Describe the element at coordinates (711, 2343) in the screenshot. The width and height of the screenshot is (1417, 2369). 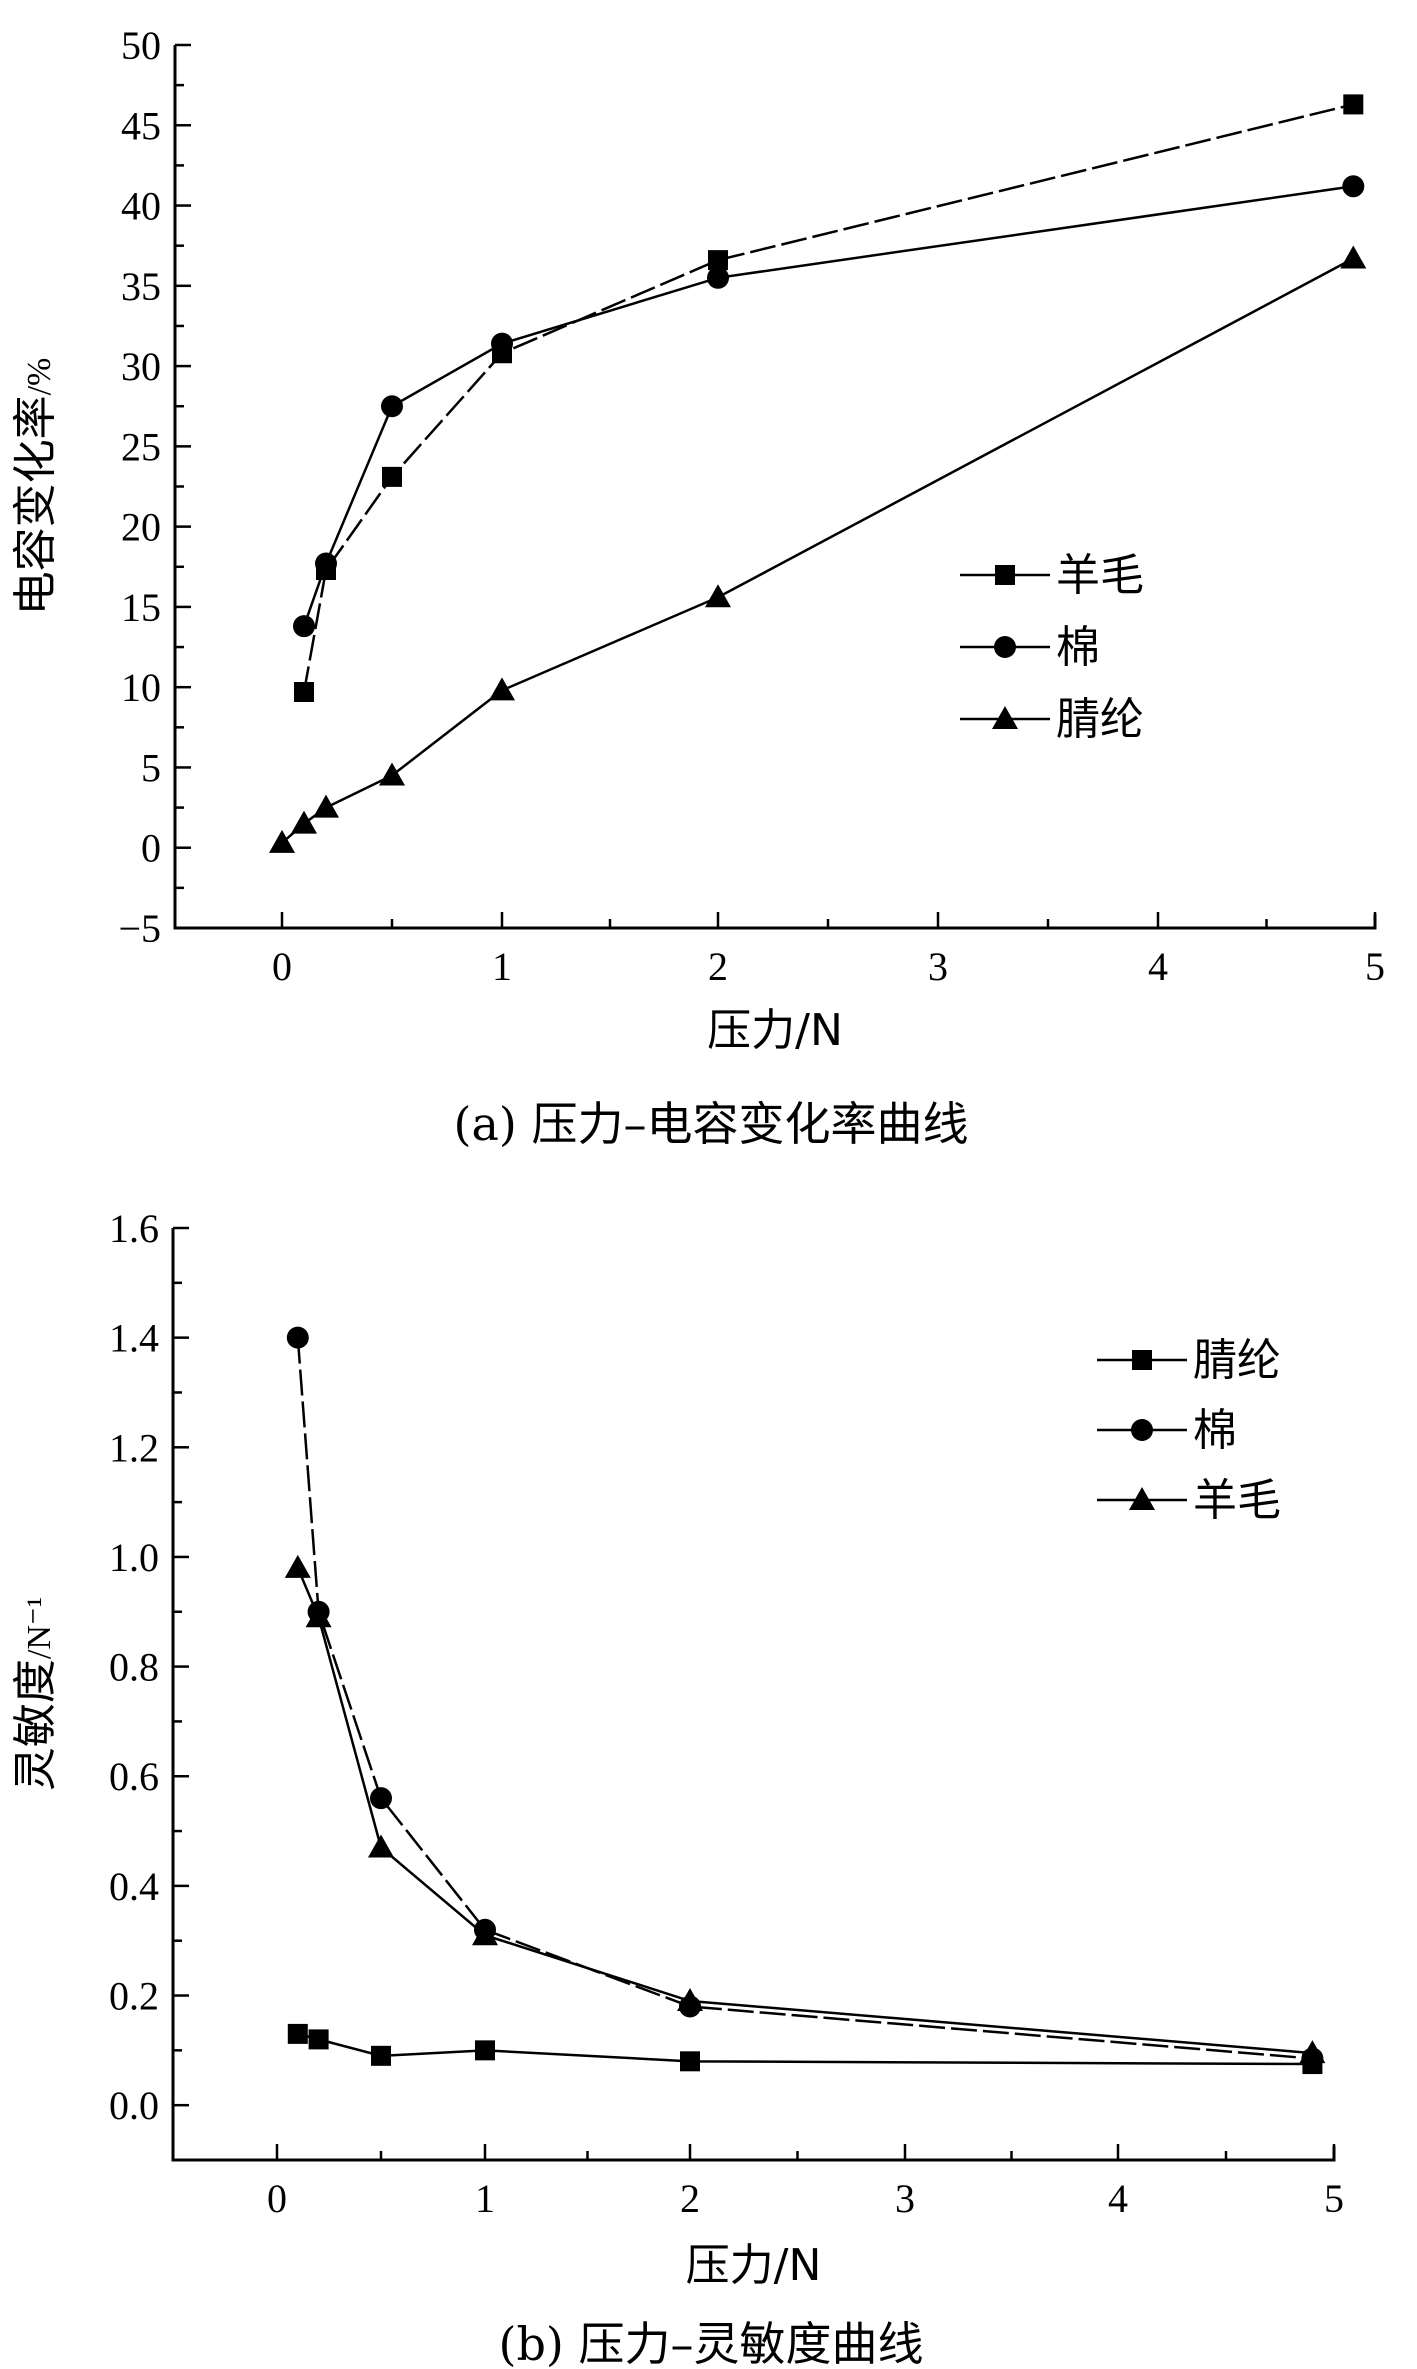
I see `chart-caption: (b) 压力–灵敏度曲线` at that location.